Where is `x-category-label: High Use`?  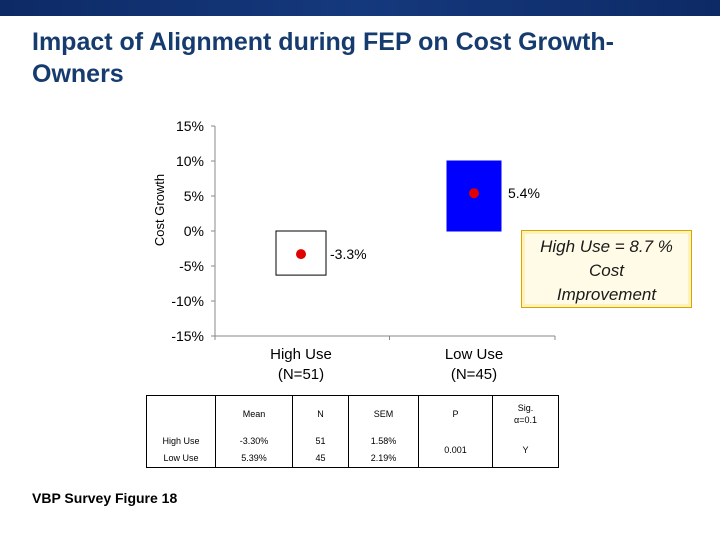 x-category-label: High Use is located at coordinates (301, 354).